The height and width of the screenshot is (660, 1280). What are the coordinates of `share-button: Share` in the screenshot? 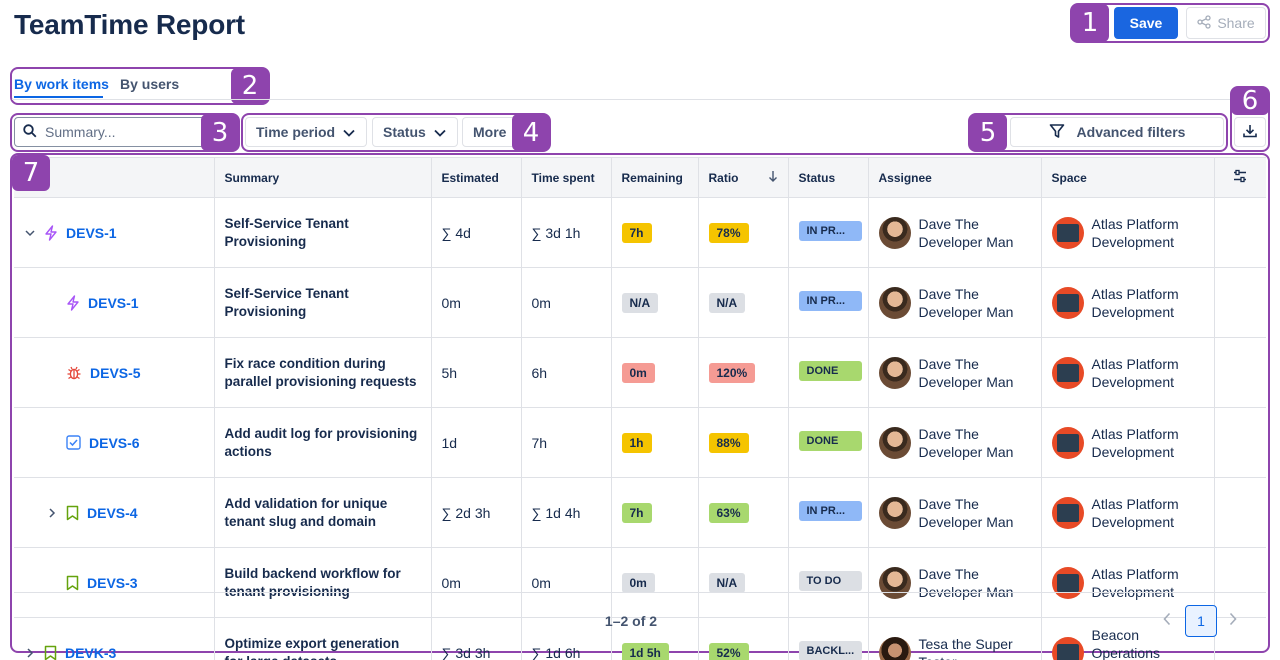 It's located at (1226, 23).